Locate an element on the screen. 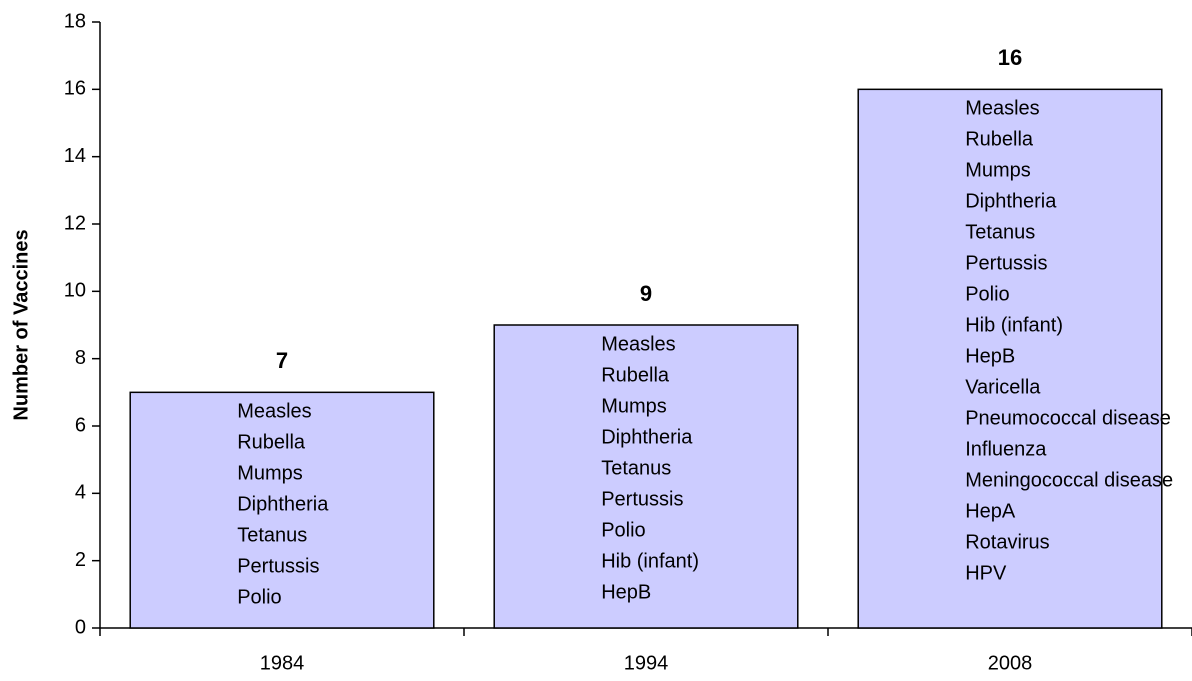  x-tick-label: 2008 is located at coordinates (1010, 663).